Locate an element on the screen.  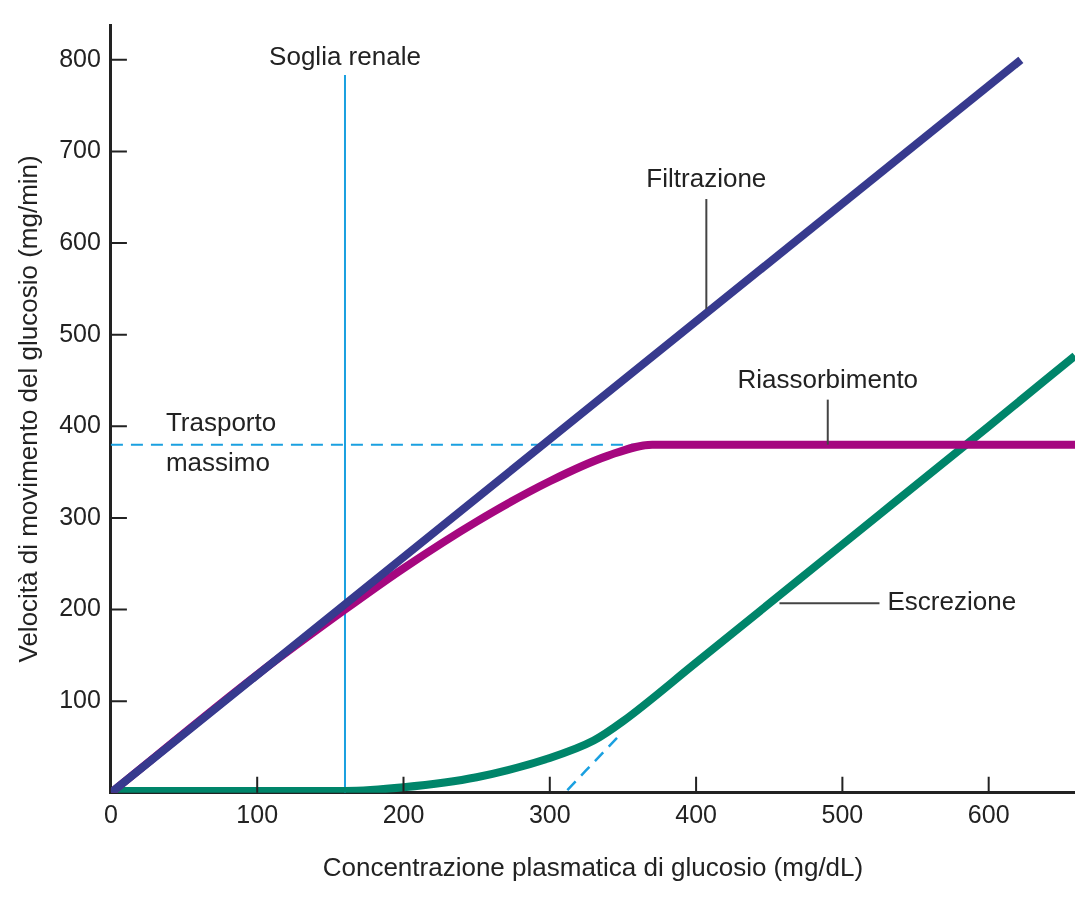
x-tick-label: 400 is located at coordinates (696, 813).